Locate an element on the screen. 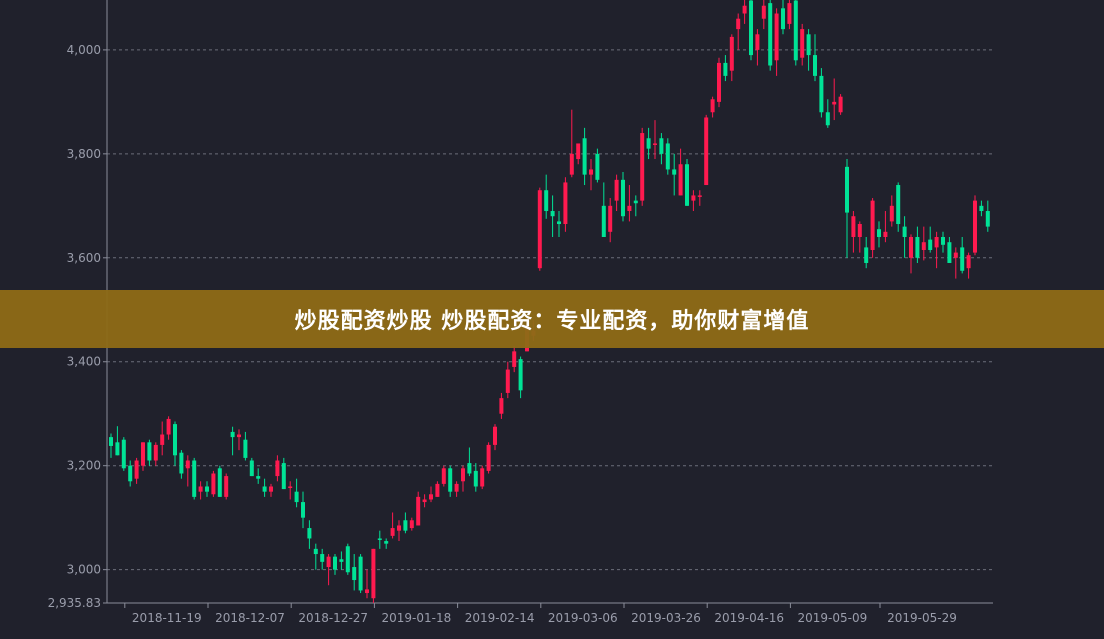  x-tick-label: 2019-02-14 is located at coordinates (500, 618).